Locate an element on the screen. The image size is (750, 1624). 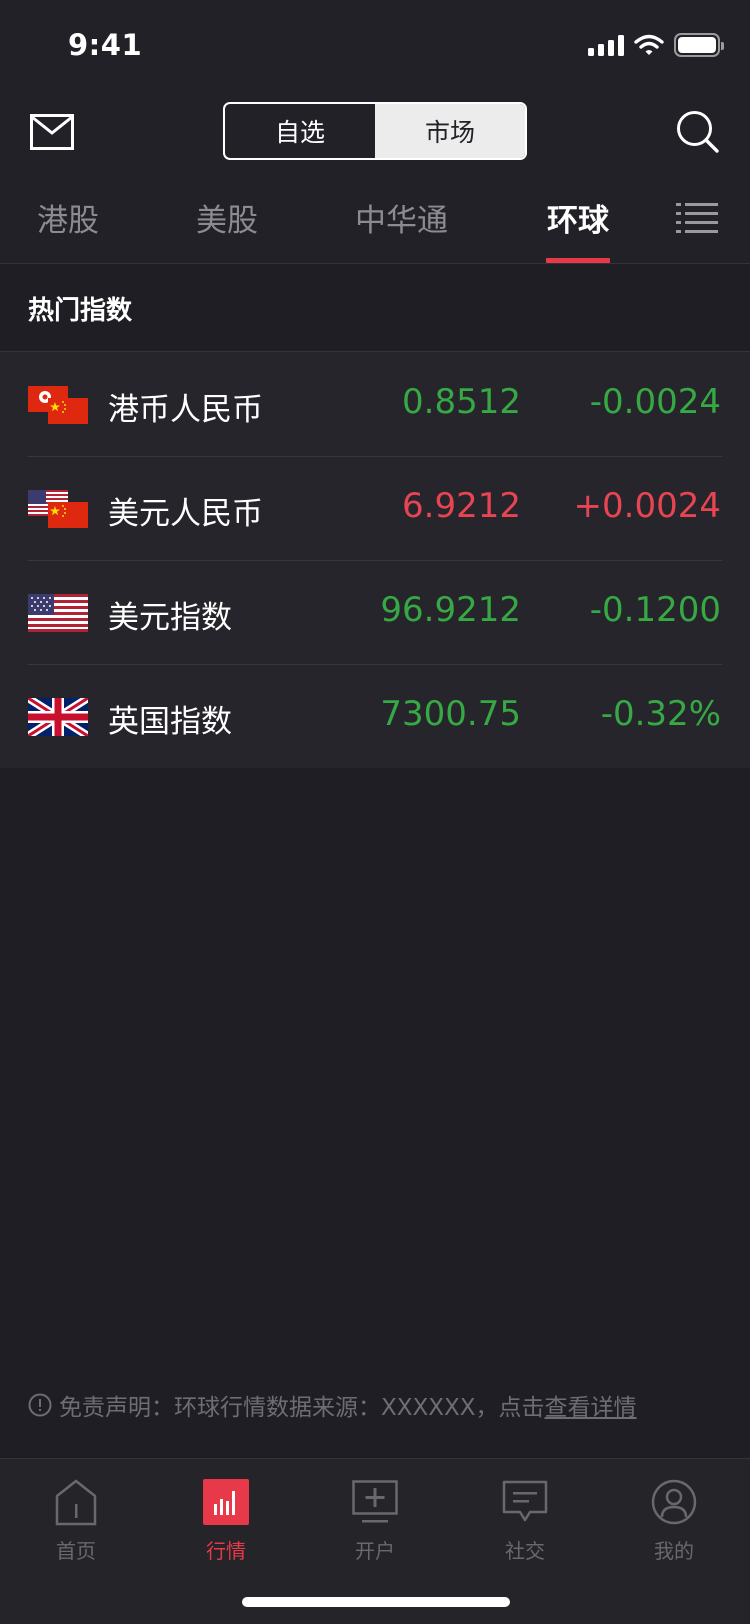
tabbar-item-social: 社交 is located at coordinates (525, 1520).